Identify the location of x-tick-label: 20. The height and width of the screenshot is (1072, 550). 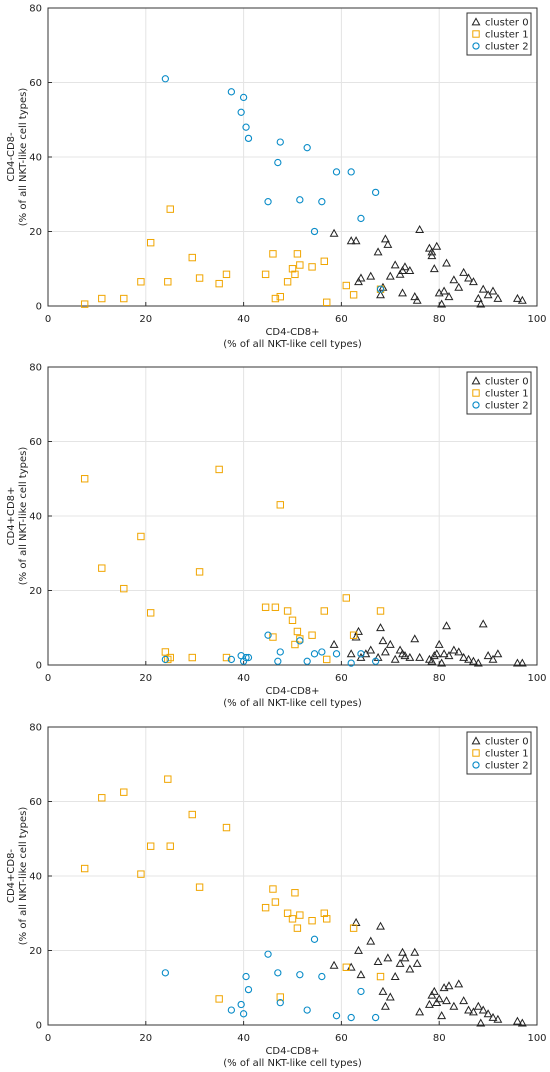
(145, 678).